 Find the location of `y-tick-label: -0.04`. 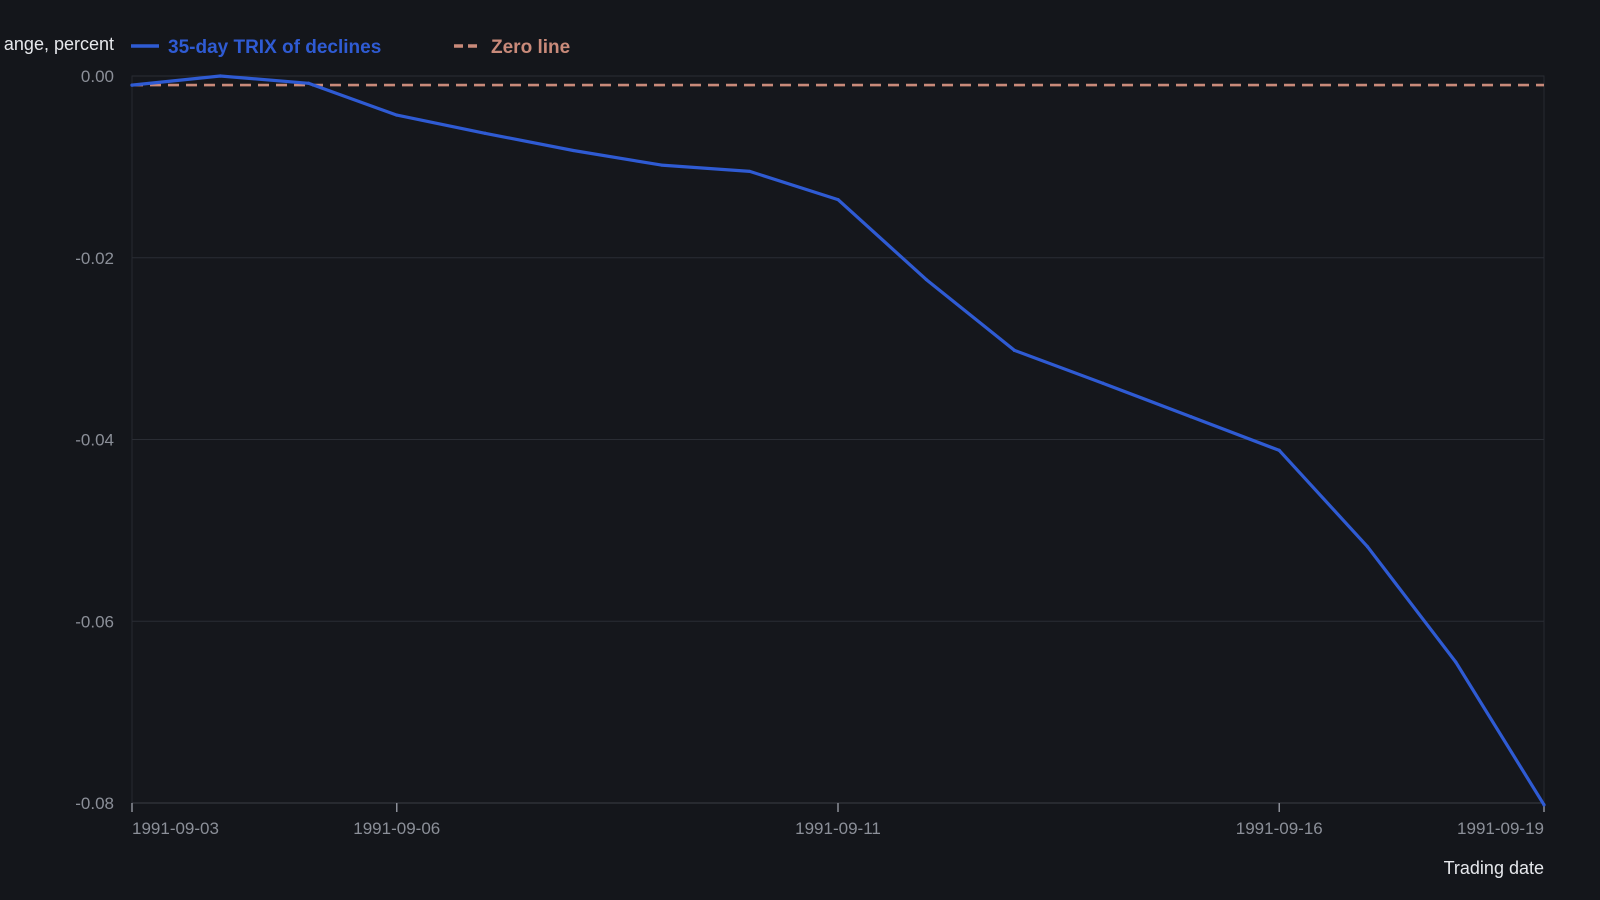

y-tick-label: -0.04 is located at coordinates (94, 440).